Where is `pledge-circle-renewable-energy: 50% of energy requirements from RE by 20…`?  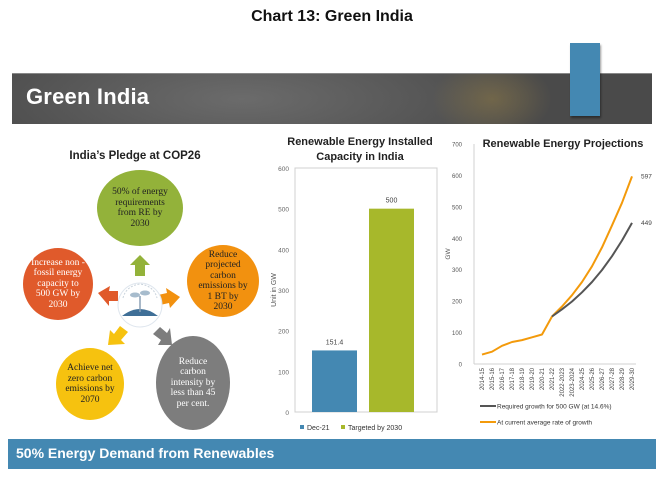 pledge-circle-renewable-energy: 50% of energy requirements from RE by 20… is located at coordinates (140, 208).